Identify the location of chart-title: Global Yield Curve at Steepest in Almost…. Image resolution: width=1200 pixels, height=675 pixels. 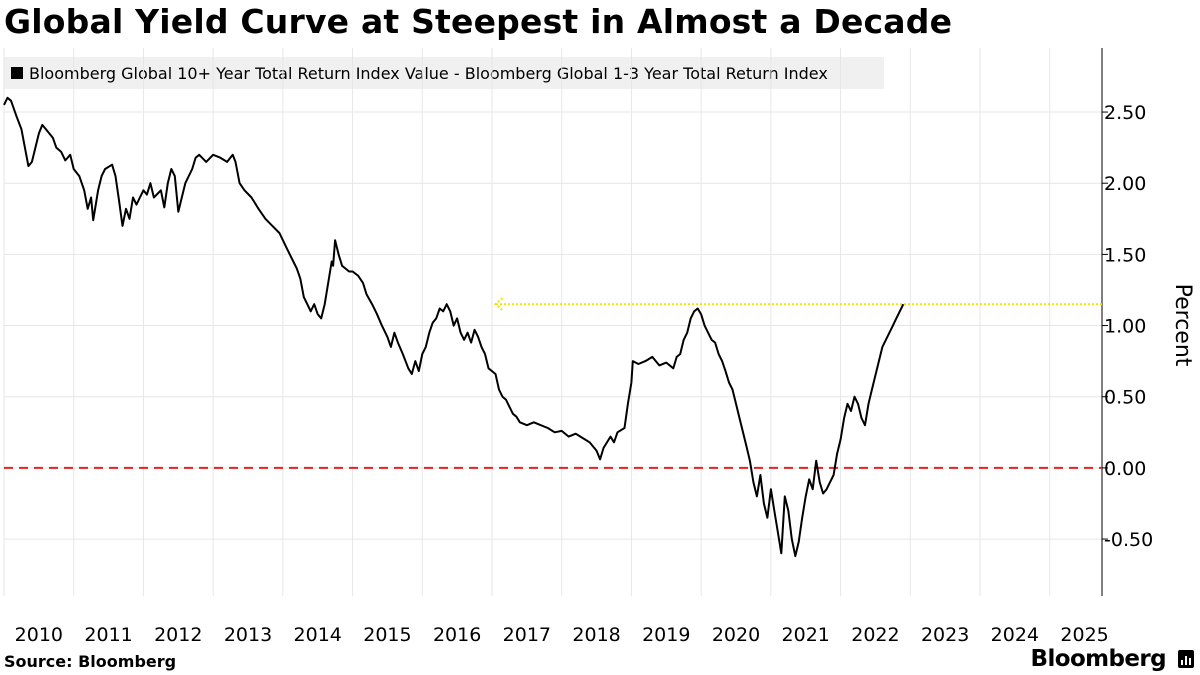
(478, 21).